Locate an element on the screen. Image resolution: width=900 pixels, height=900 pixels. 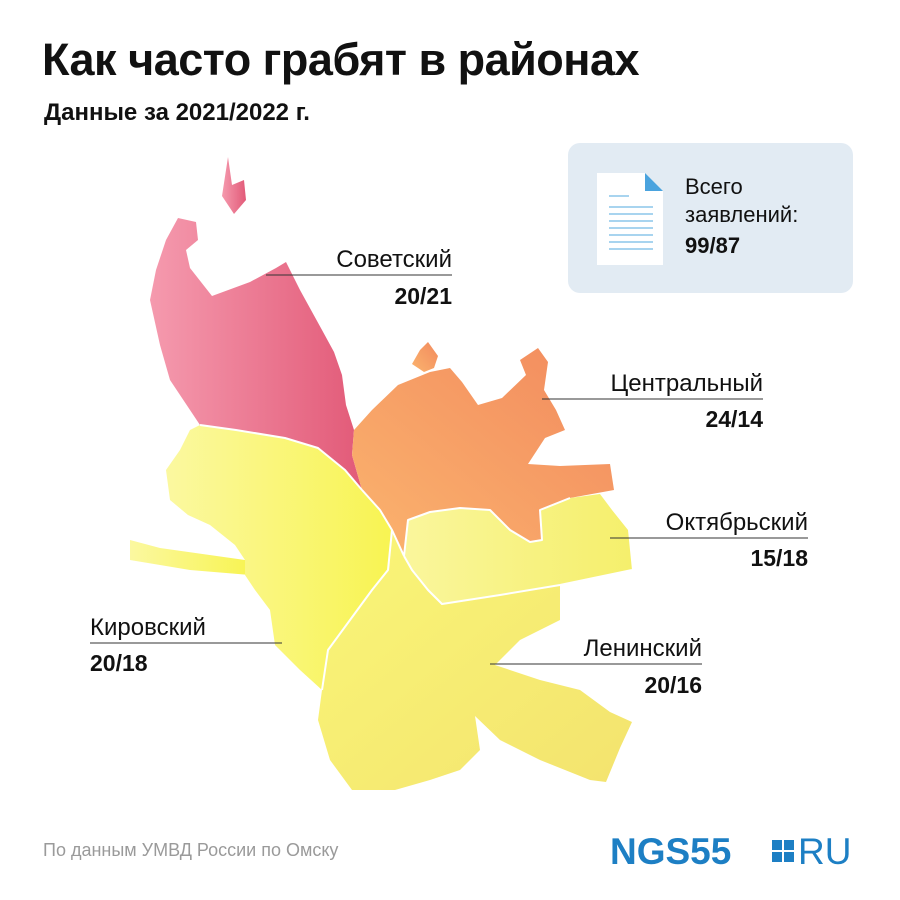
label-leninsky: Ленинский is located at coordinates (642, 648).